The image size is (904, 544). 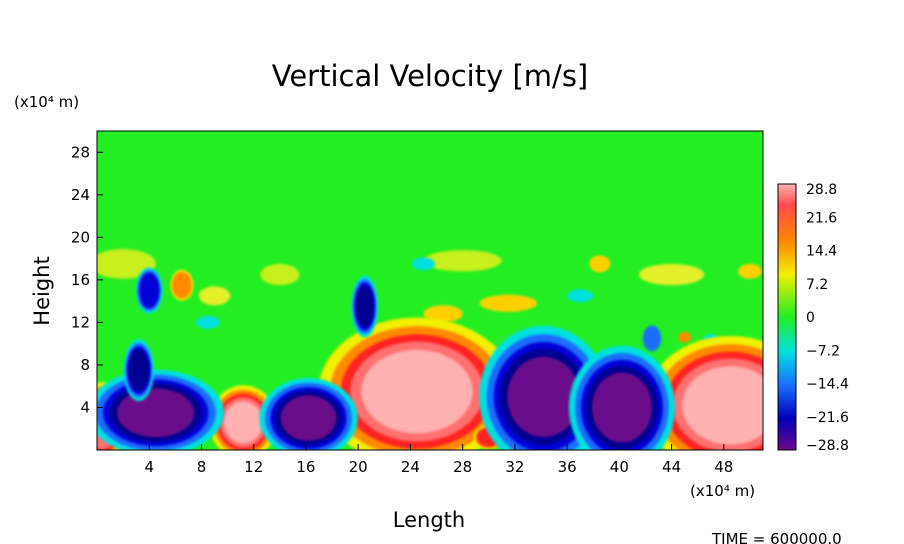 I want to click on y-tick-label: 20, so click(x=80, y=237).